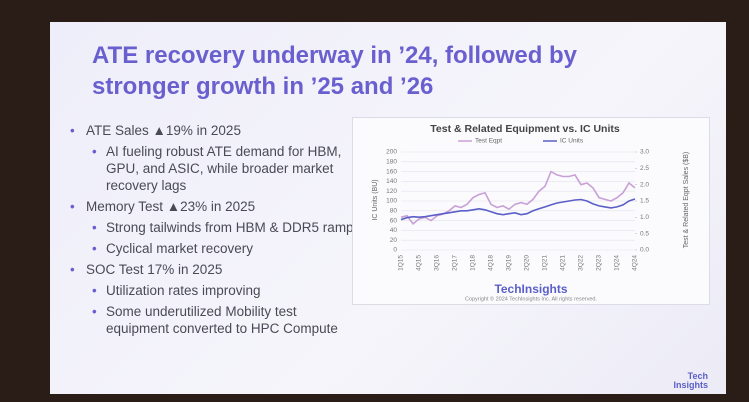 This screenshot has height=402, width=749. I want to click on bullet: Memory Test ▲23% in 2025, so click(215, 206).